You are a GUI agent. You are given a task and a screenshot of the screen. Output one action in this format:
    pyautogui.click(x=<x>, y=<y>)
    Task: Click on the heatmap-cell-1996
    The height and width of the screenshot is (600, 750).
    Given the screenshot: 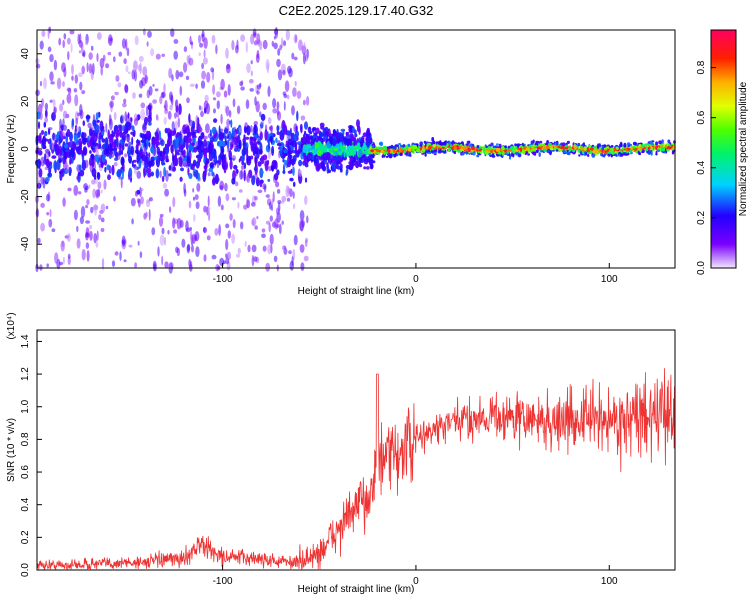 What is the action you would take?
    pyautogui.click(x=305, y=149)
    